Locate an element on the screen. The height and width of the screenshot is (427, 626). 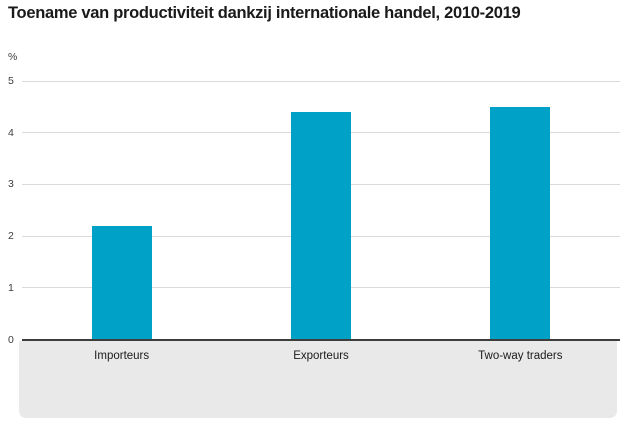
category-label-two-way-traders: Two-way traders is located at coordinates (520, 356).